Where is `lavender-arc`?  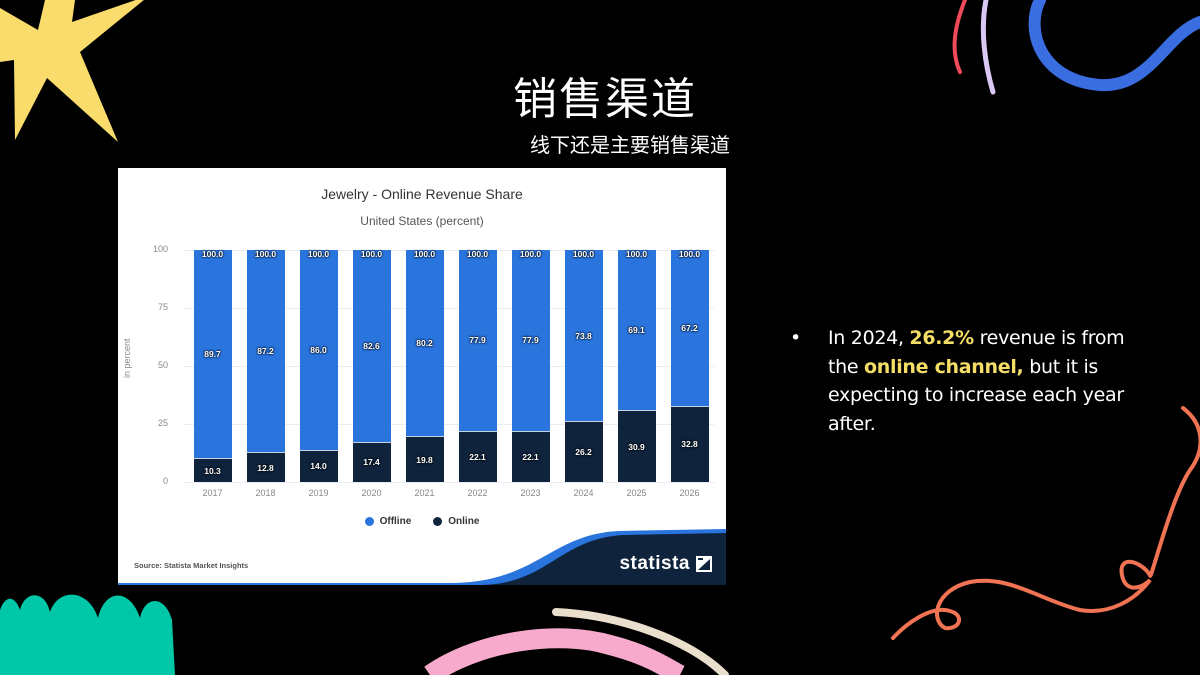
lavender-arc is located at coordinates (988, 47).